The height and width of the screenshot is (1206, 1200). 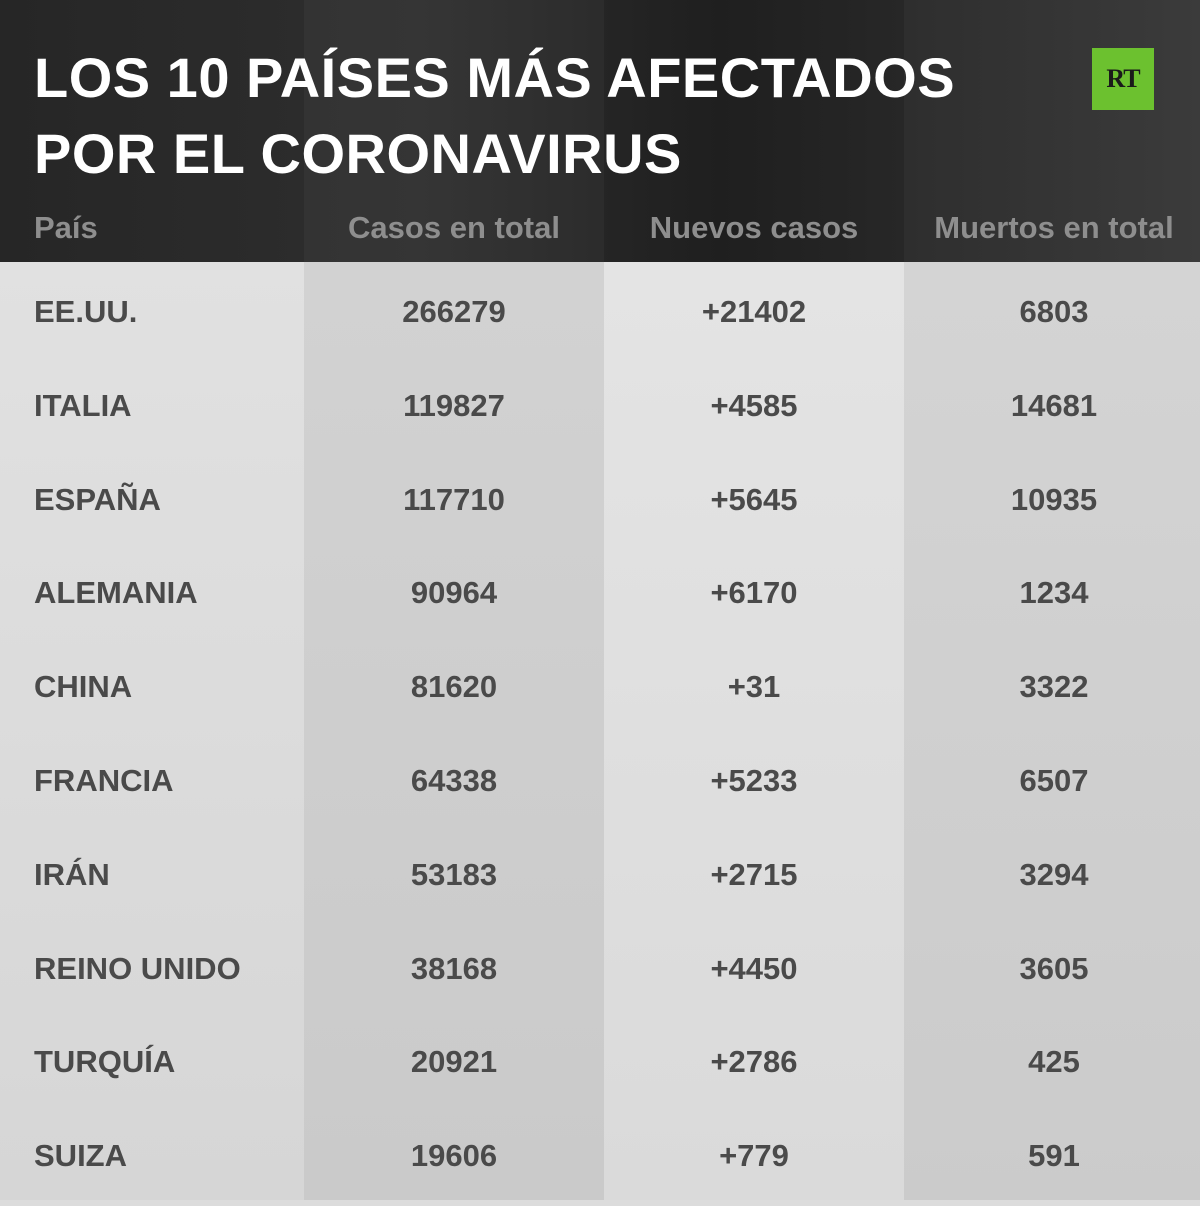 I want to click on table-row: FRANCIA 64338 +5233 6507, so click(x=600, y=778).